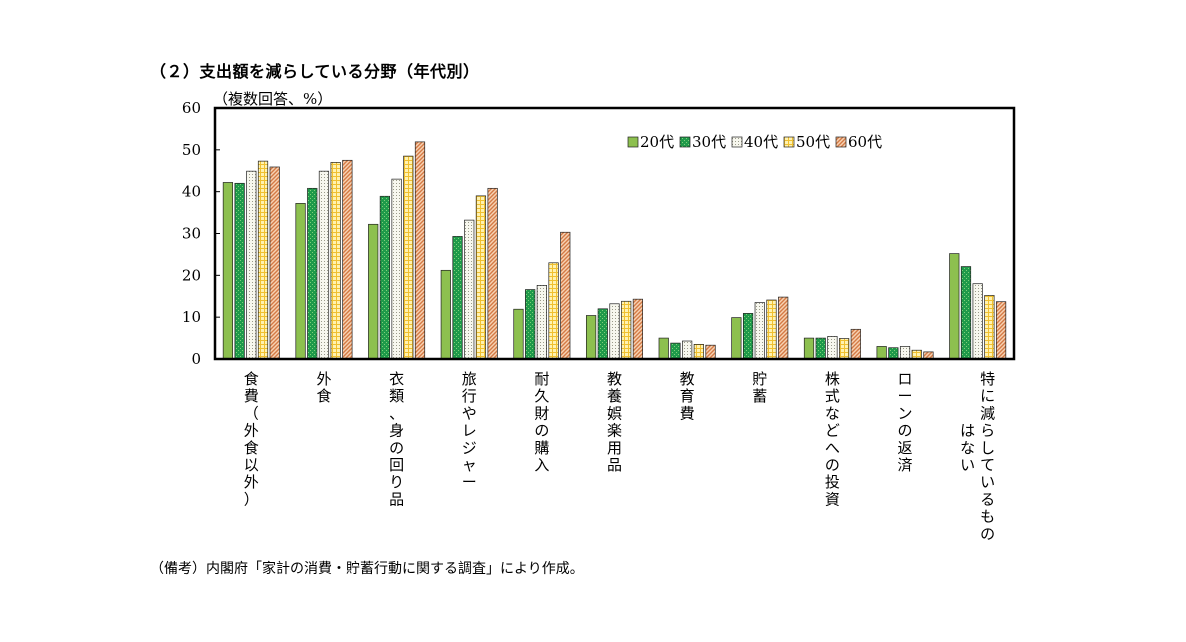 The width and height of the screenshot is (1186, 642). What do you see at coordinates (710, 352) in the screenshot?
I see `bar-60代-6` at bounding box center [710, 352].